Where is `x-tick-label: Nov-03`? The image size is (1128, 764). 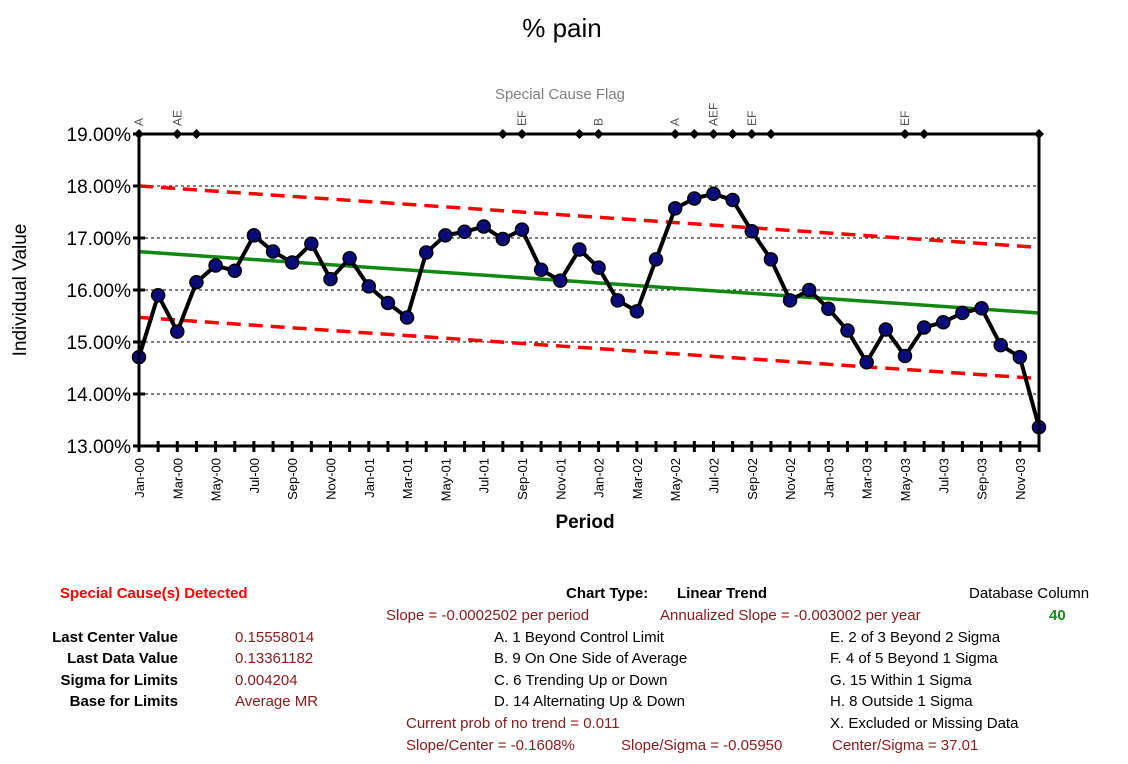 x-tick-label: Nov-03 is located at coordinates (1020, 479).